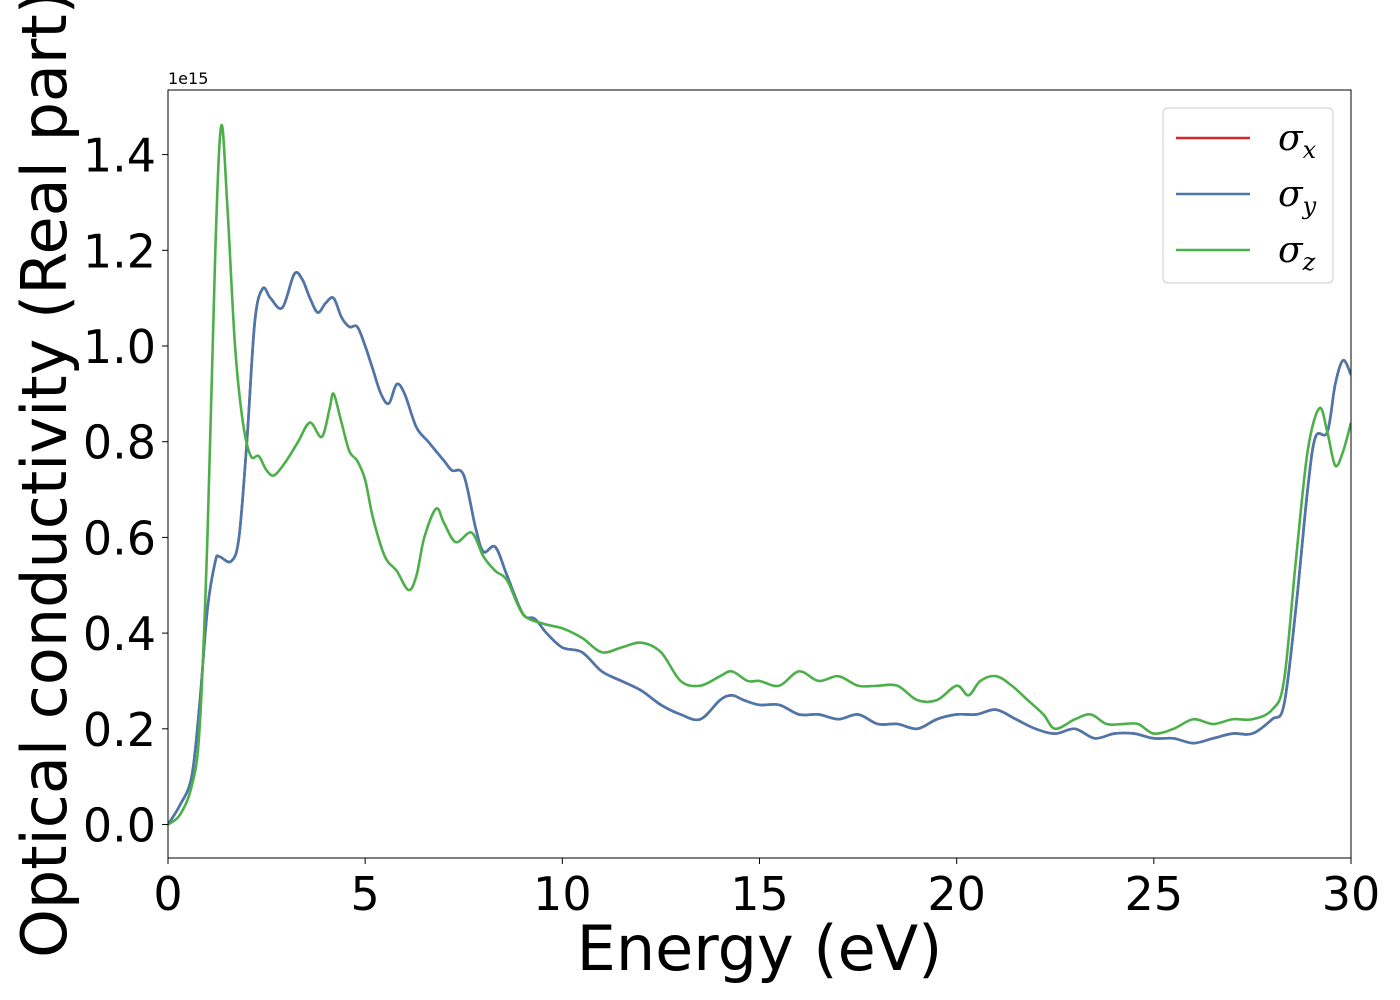 Image resolution: width=1400 pixels, height=1000 pixels. I want to click on legend: σx σy σz, so click(1248, 195).